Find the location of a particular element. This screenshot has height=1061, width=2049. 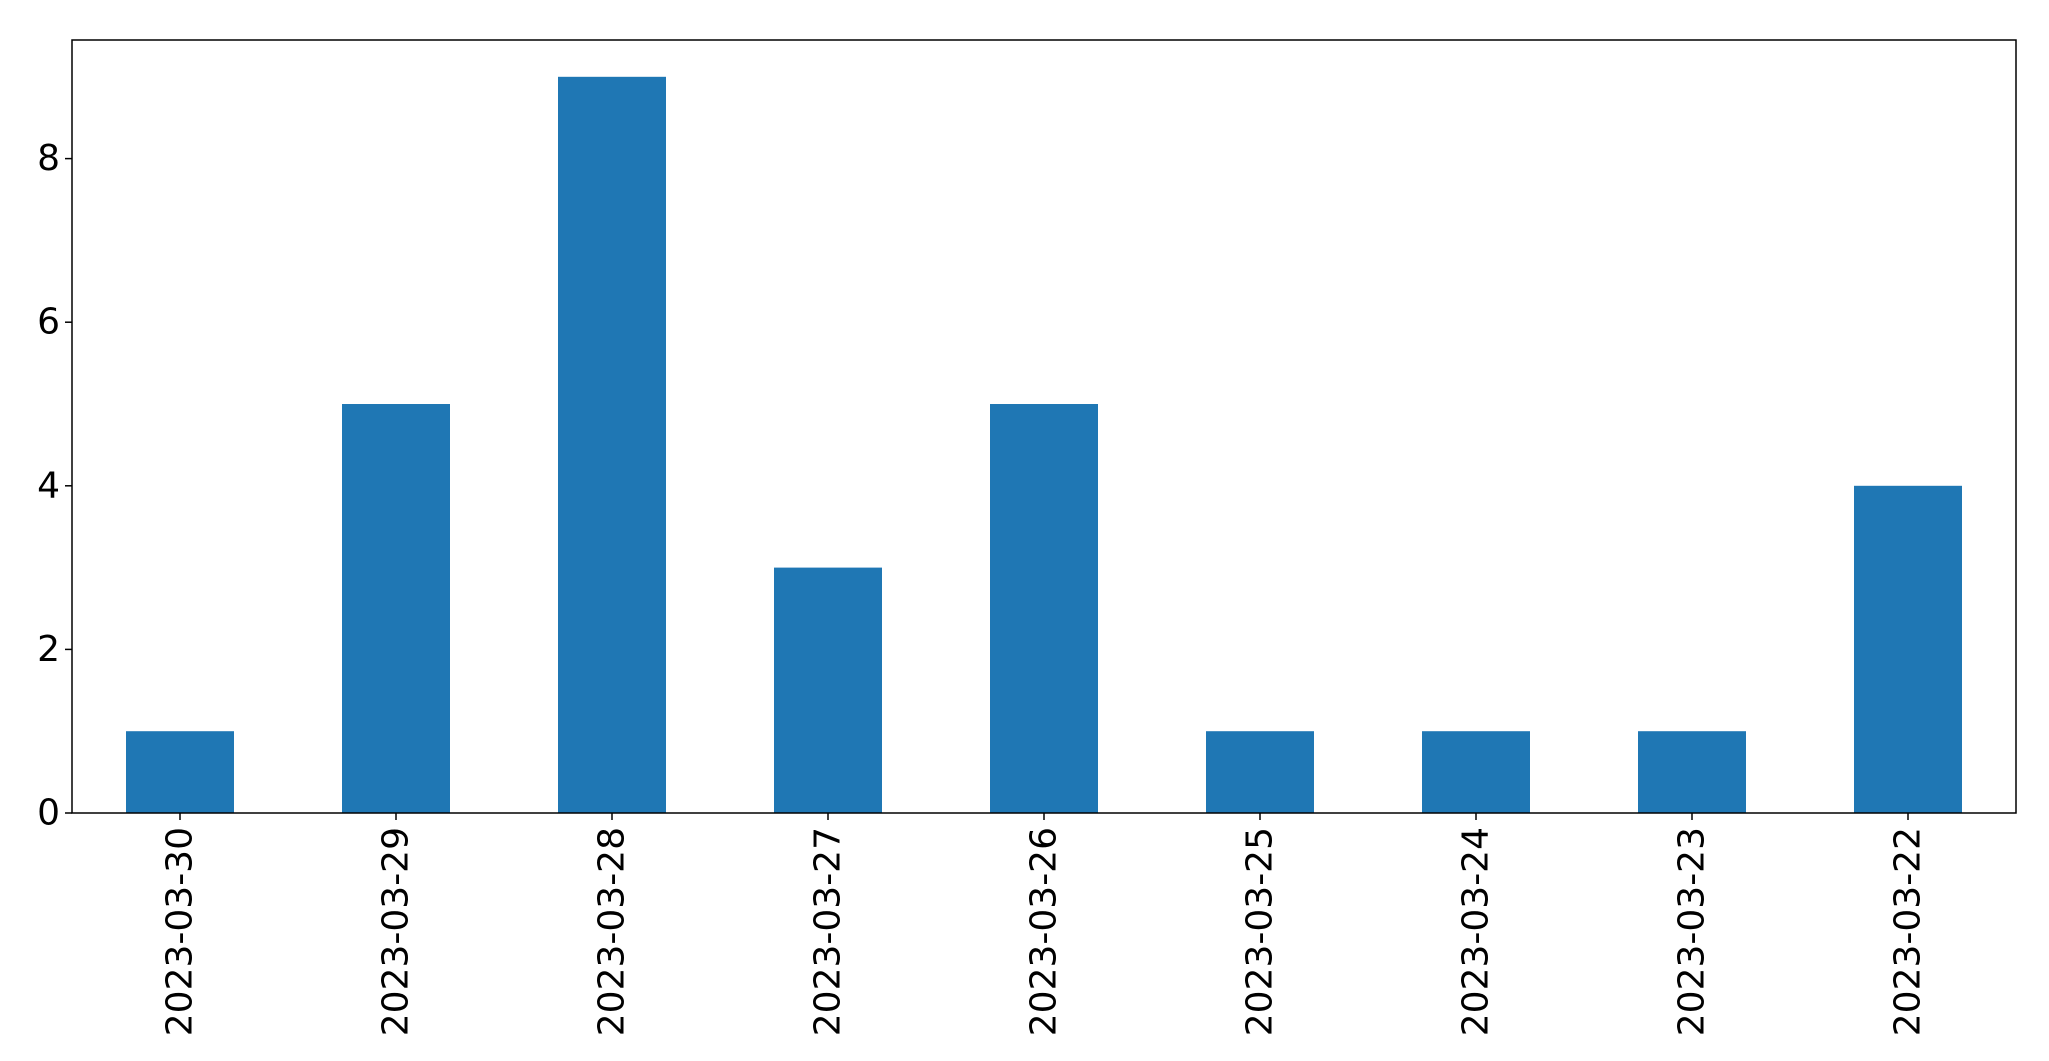

y-tick-label: 8 is located at coordinates (48, 158).